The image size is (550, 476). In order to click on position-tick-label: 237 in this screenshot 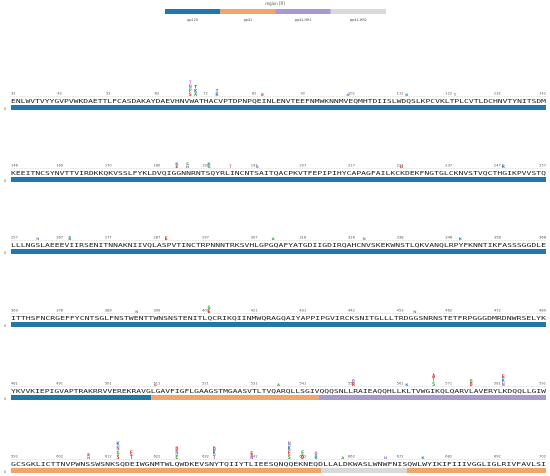, I will do `click(448, 166)`.